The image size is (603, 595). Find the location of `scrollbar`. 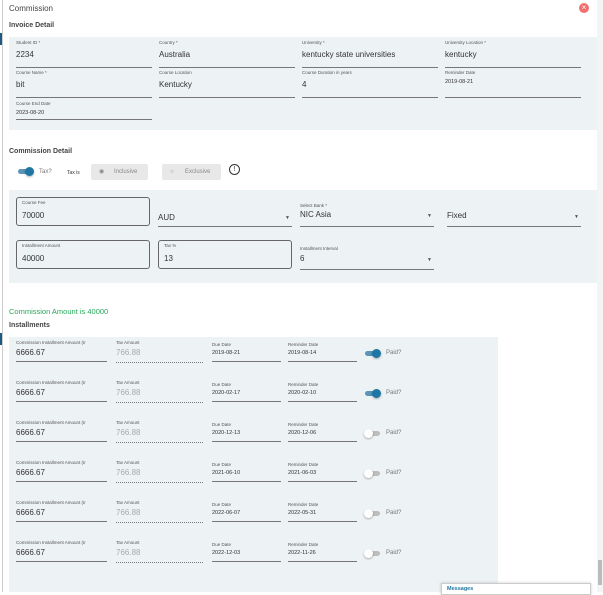

scrollbar is located at coordinates (600, 296).